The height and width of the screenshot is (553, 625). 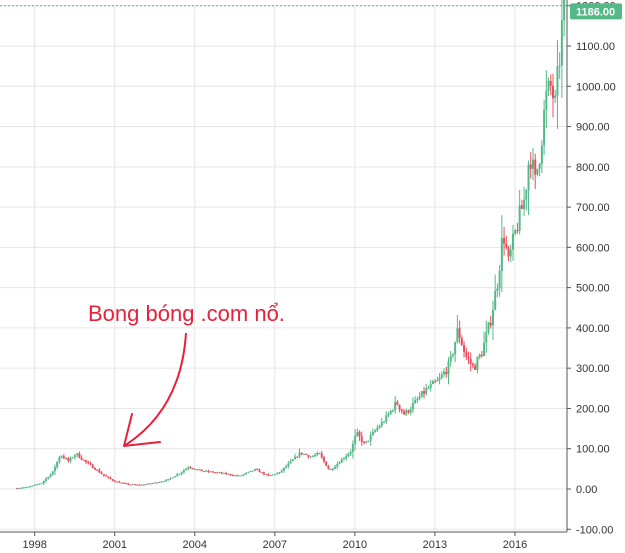 I want to click on y-tick-label: 700.00, so click(x=593, y=208).